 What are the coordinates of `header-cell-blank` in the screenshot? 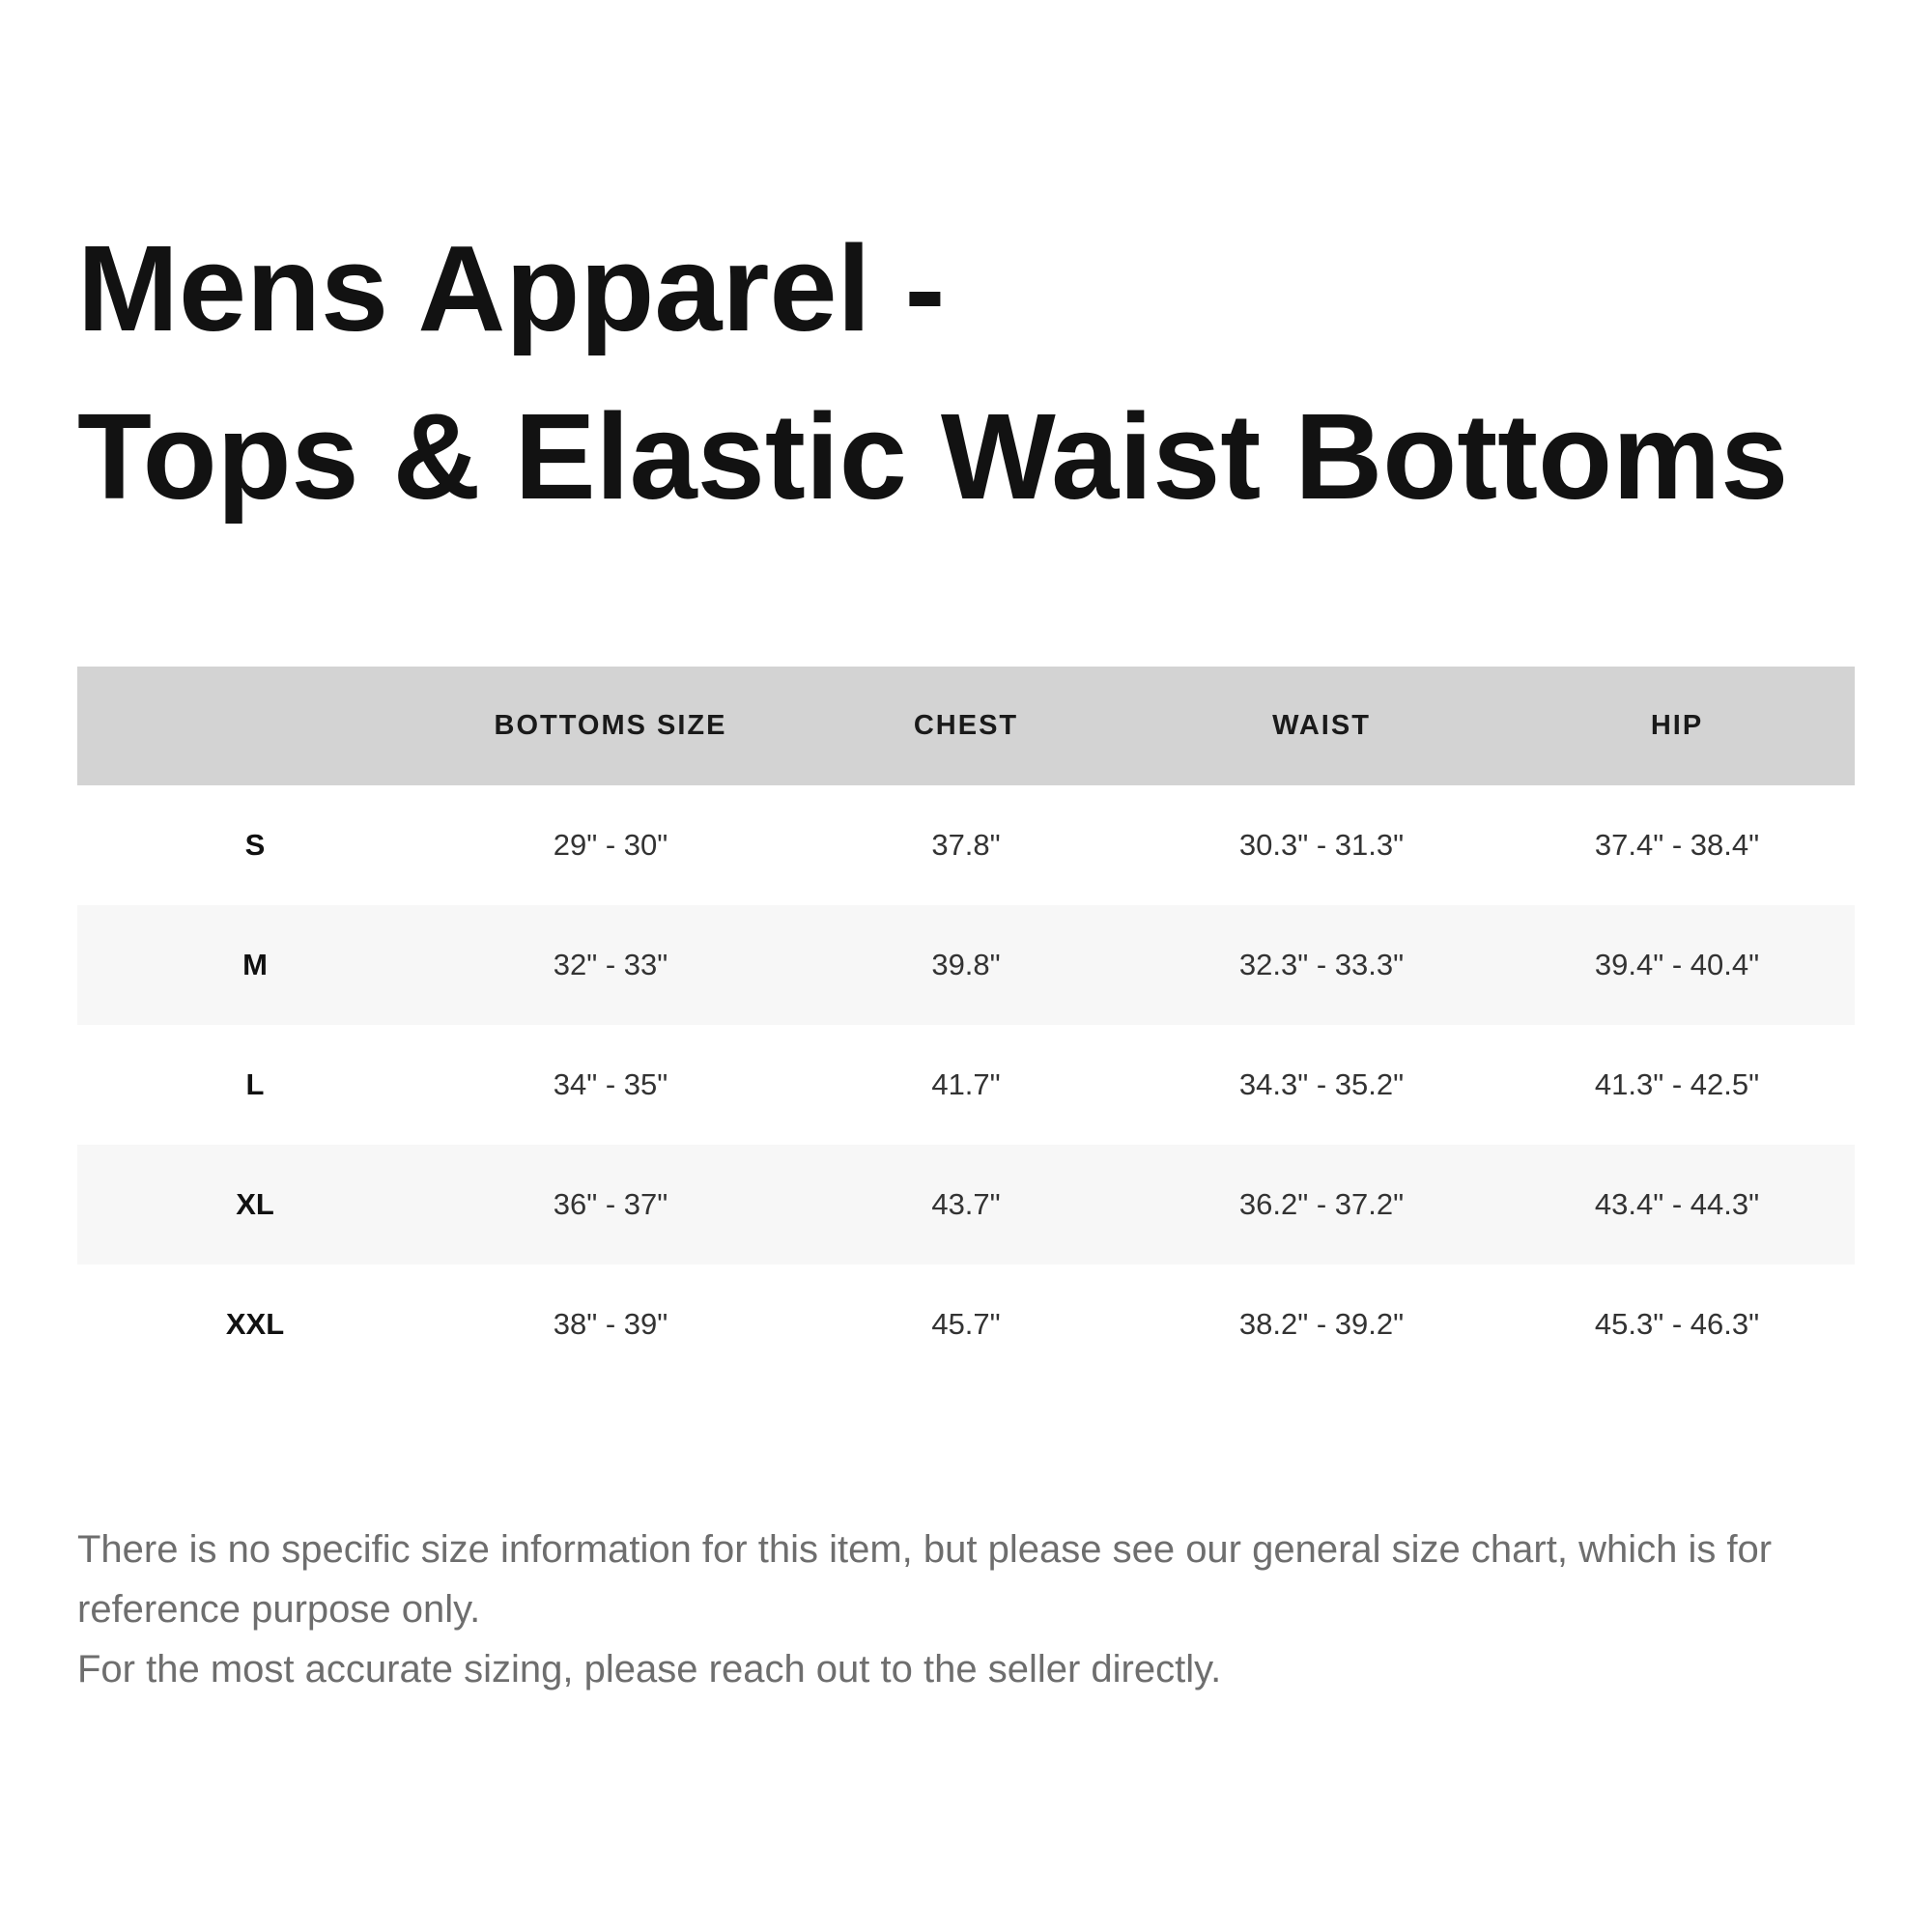 It's located at (255, 726).